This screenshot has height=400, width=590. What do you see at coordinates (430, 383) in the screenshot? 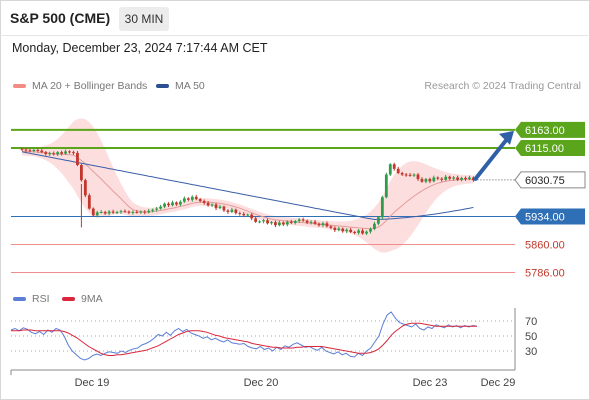
I see `x-tick-dec-23: Dec 23` at bounding box center [430, 383].